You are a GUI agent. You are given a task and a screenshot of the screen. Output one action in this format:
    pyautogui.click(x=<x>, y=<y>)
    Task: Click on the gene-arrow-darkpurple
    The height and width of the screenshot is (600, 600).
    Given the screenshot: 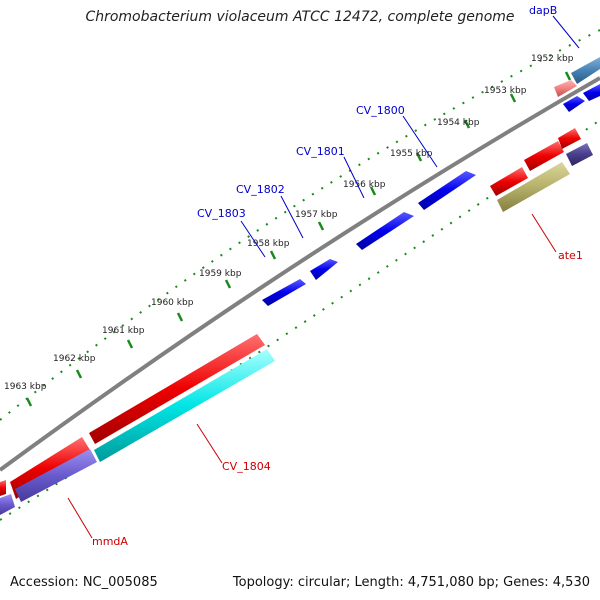 What is the action you would take?
    pyautogui.click(x=579, y=154)
    